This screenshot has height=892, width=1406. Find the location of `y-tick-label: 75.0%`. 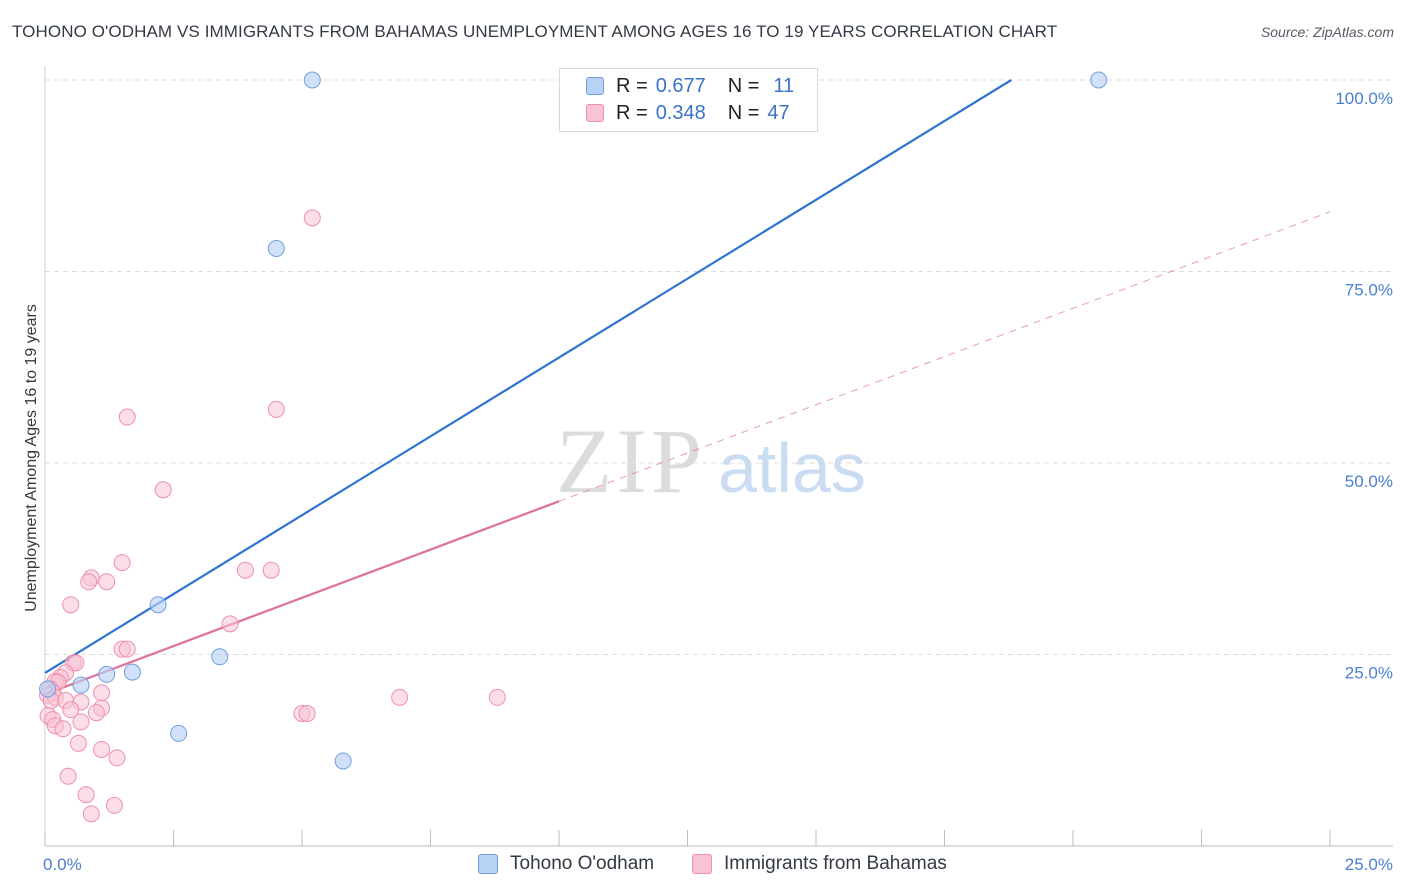

y-tick-label: 75.0% is located at coordinates (1369, 290).